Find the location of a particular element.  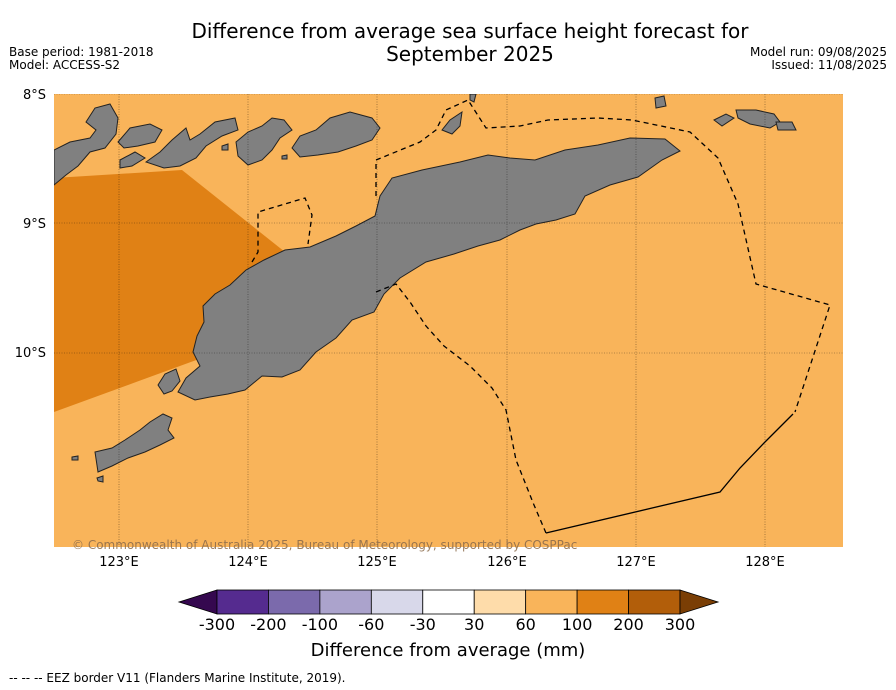

eez-border-south is located at coordinates (461, 408).